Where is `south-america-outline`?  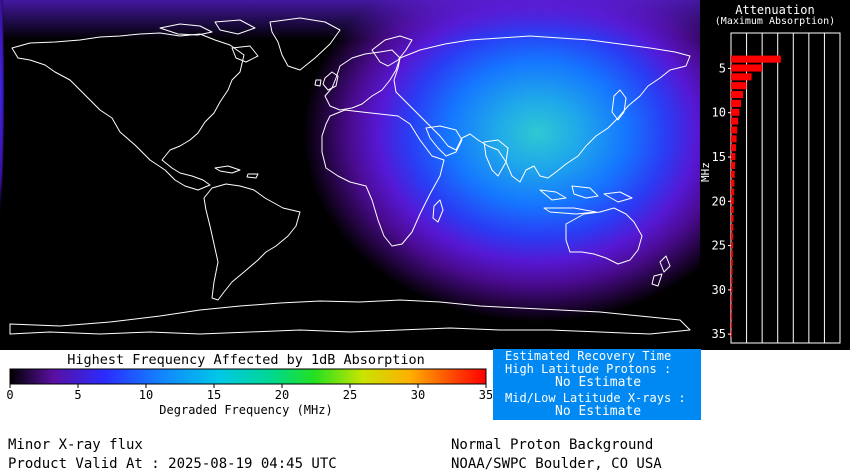
south-america-outline is located at coordinates (252, 242).